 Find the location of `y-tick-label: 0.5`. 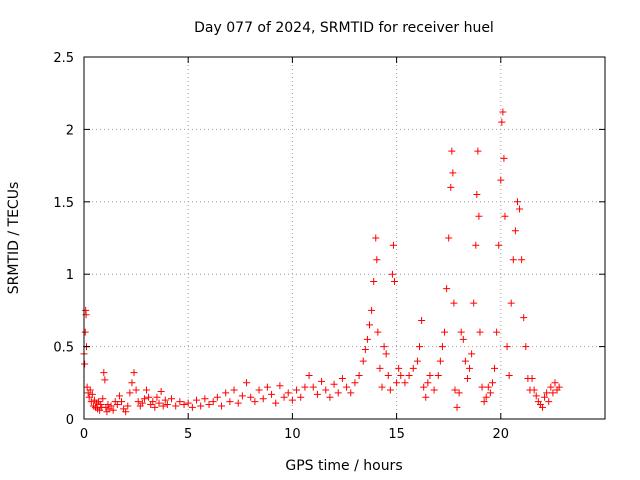

y-tick-label: 0.5 is located at coordinates (63, 348).